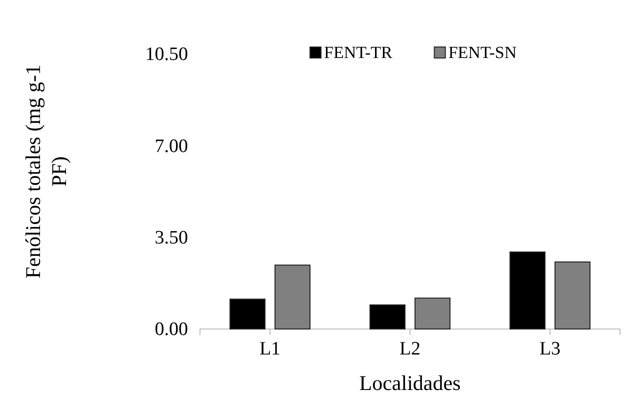 The width and height of the screenshot is (626, 404). I want to click on y-tick-label: 3.50, so click(171, 237).